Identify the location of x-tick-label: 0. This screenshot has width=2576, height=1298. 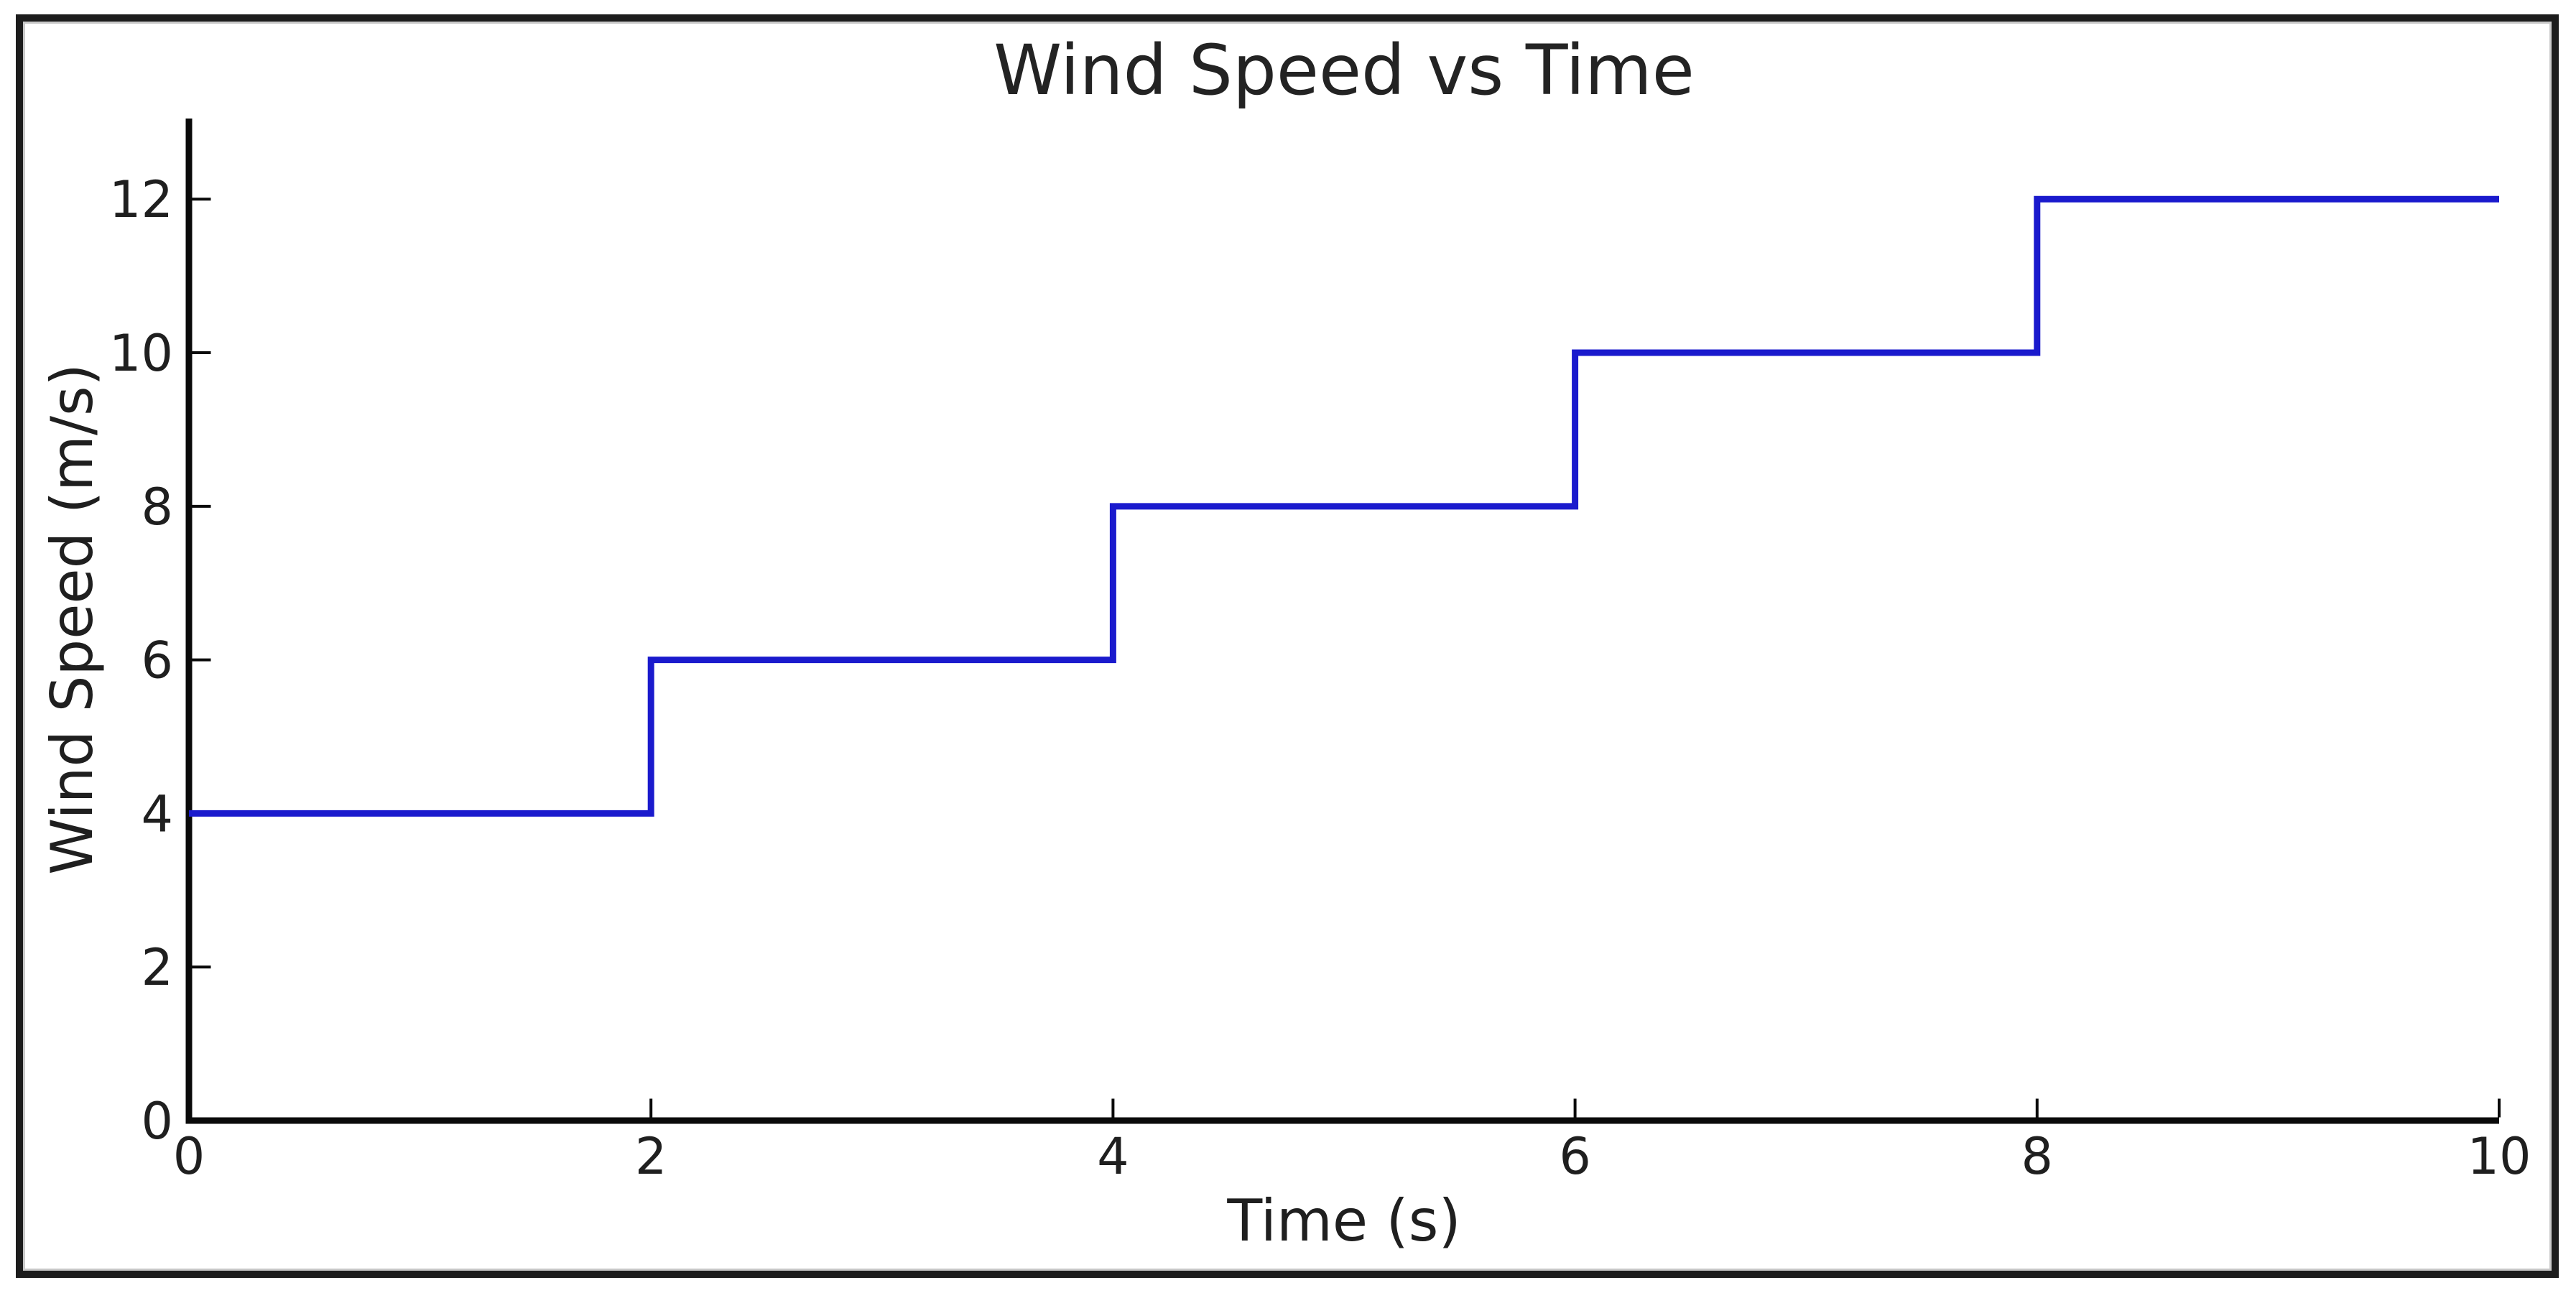
(189, 1156).